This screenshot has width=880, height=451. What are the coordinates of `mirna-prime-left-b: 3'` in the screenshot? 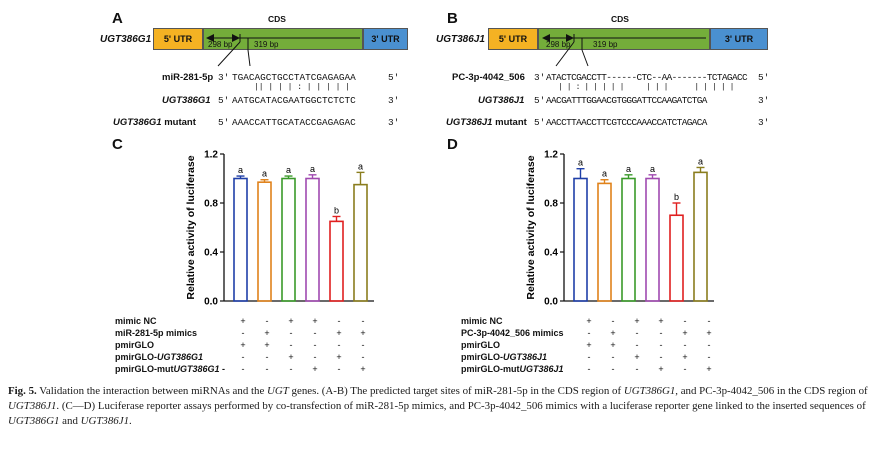 It's located at (540, 77).